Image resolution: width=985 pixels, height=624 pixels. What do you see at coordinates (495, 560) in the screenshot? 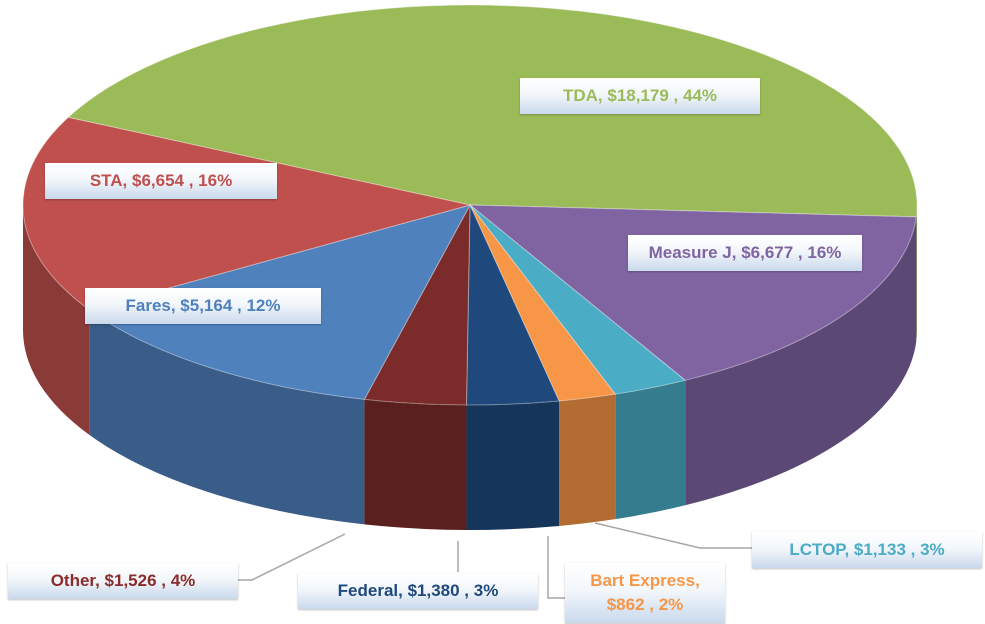
I see `leader-lines` at bounding box center [495, 560].